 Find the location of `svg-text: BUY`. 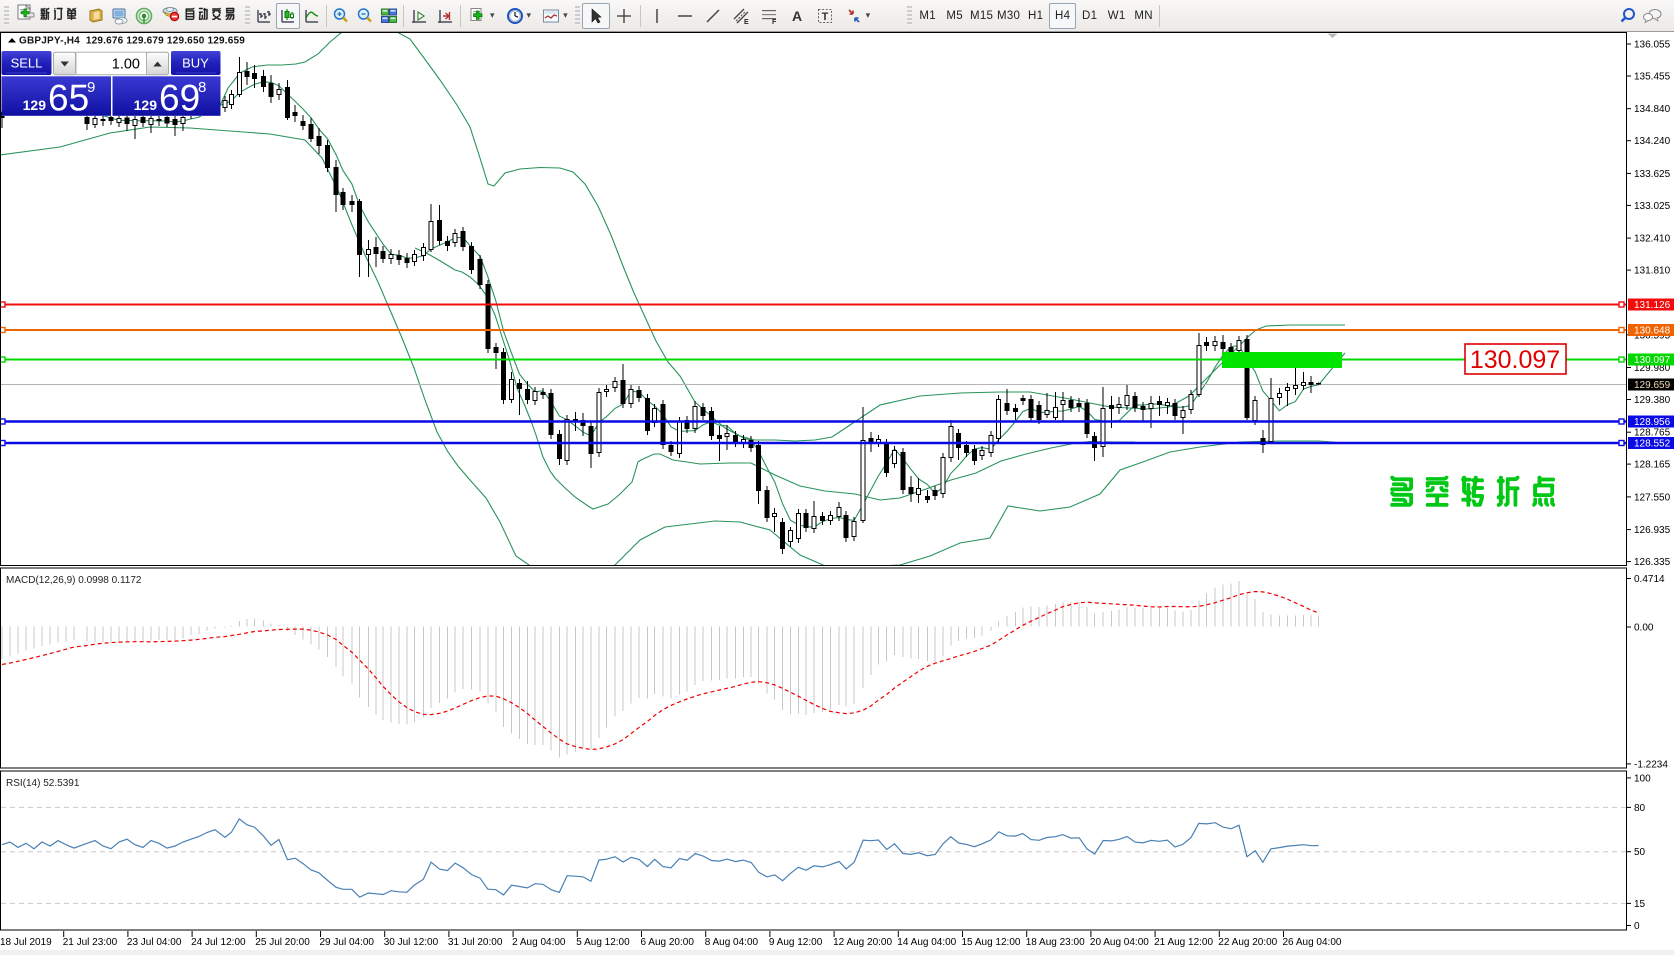

svg-text: BUY is located at coordinates (195, 63).